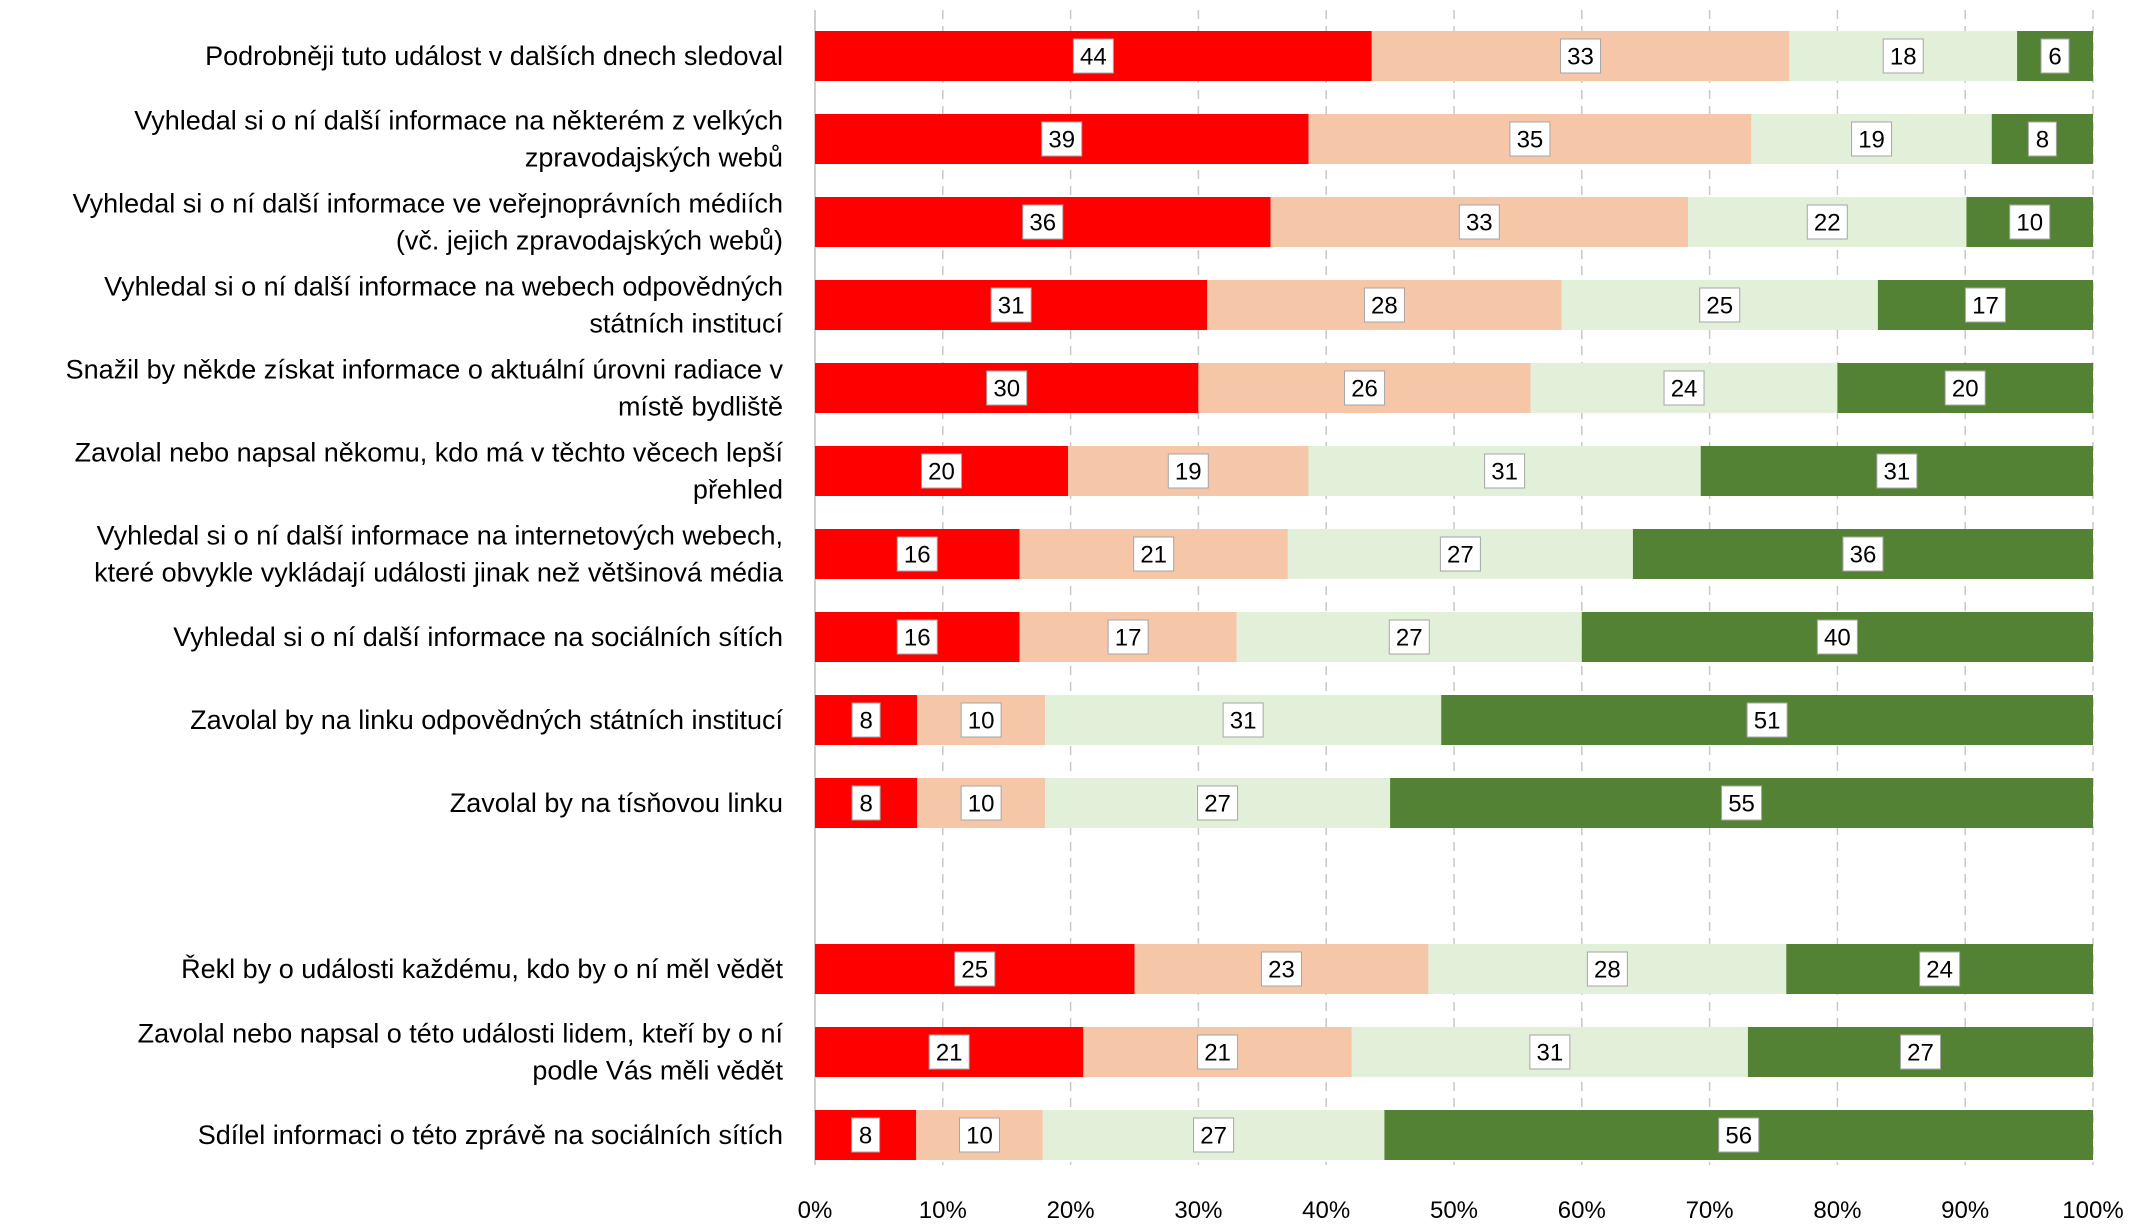  Describe the element at coordinates (1454, 1210) in the screenshot. I see `x-tick-label: 50%` at that location.